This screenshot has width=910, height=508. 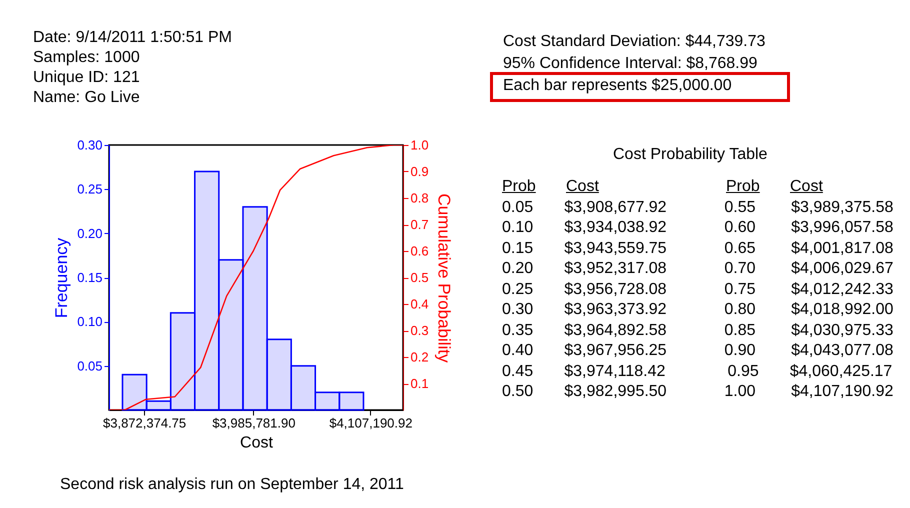 What do you see at coordinates (419, 198) in the screenshot?
I see `y2-tick-label: 0.8` at bounding box center [419, 198].